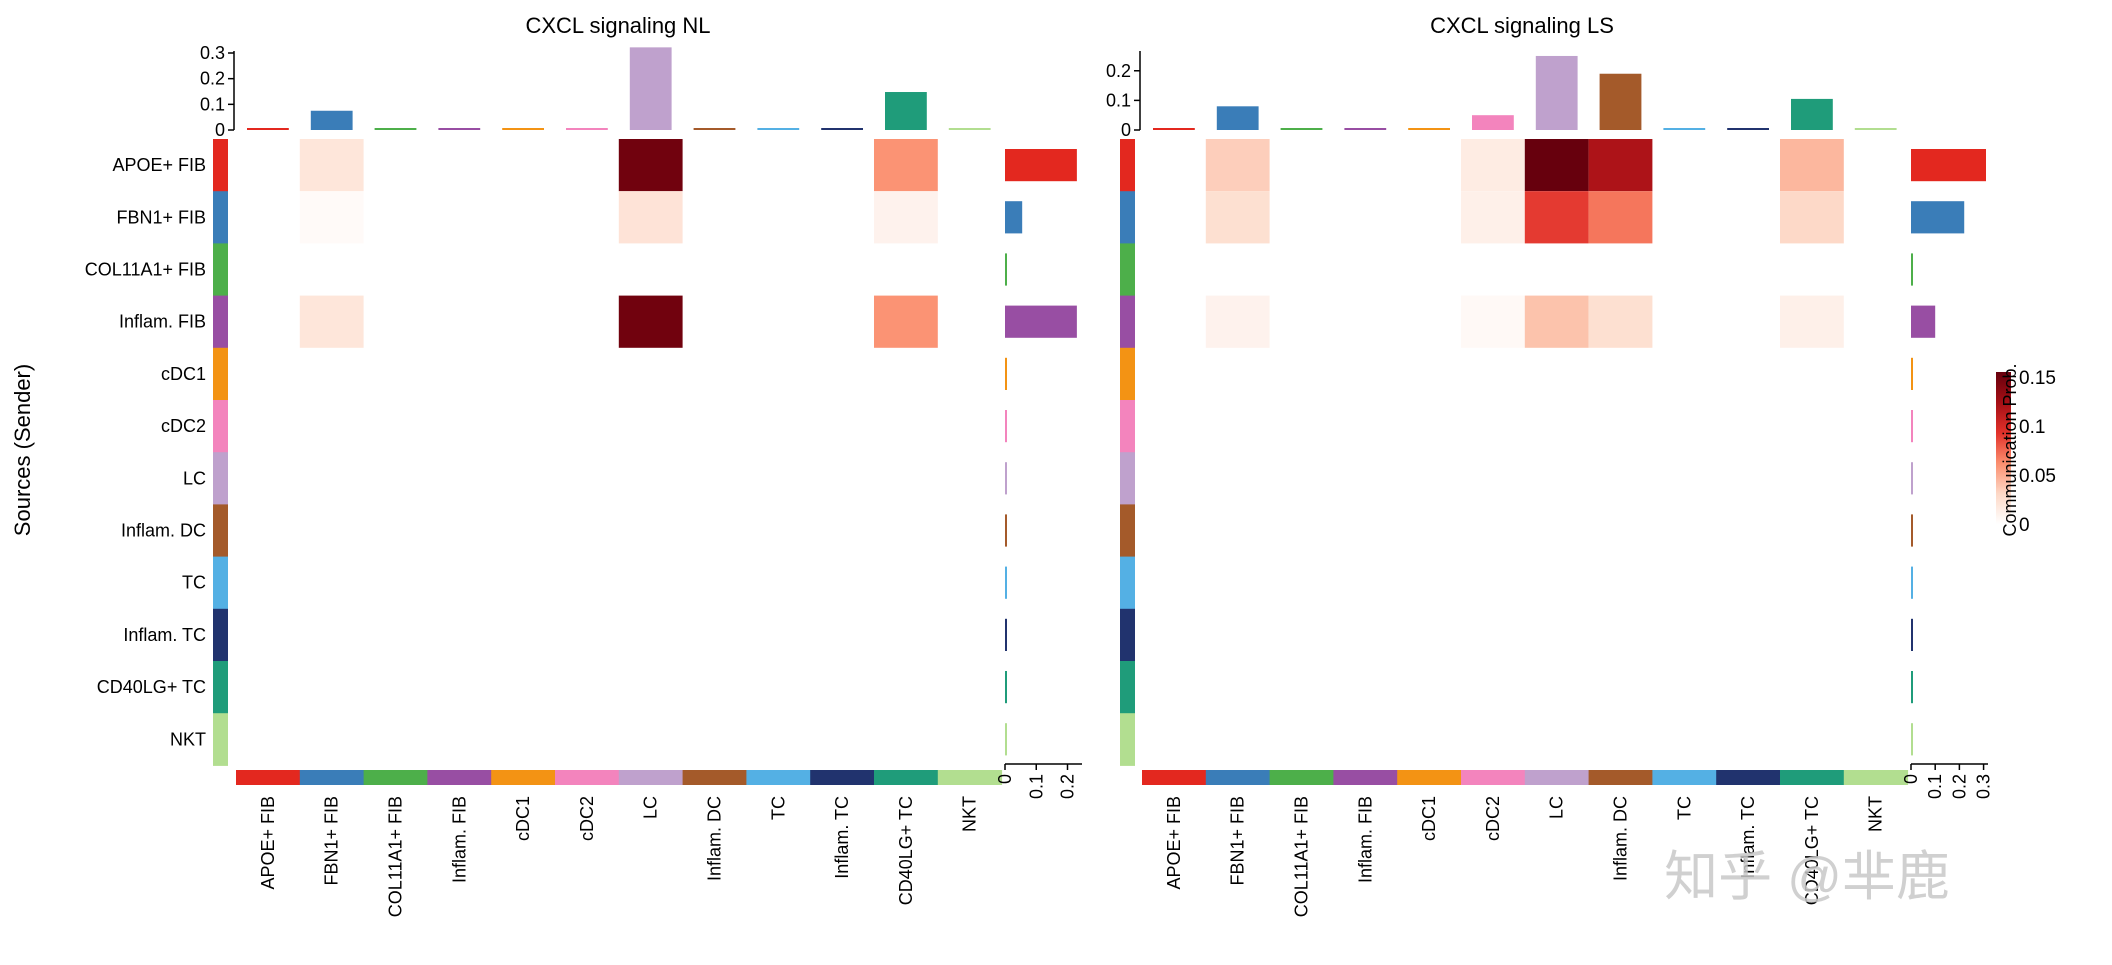  Describe the element at coordinates (145, 270) in the screenshot. I see `row-label: COL11A1+ FIB` at that location.